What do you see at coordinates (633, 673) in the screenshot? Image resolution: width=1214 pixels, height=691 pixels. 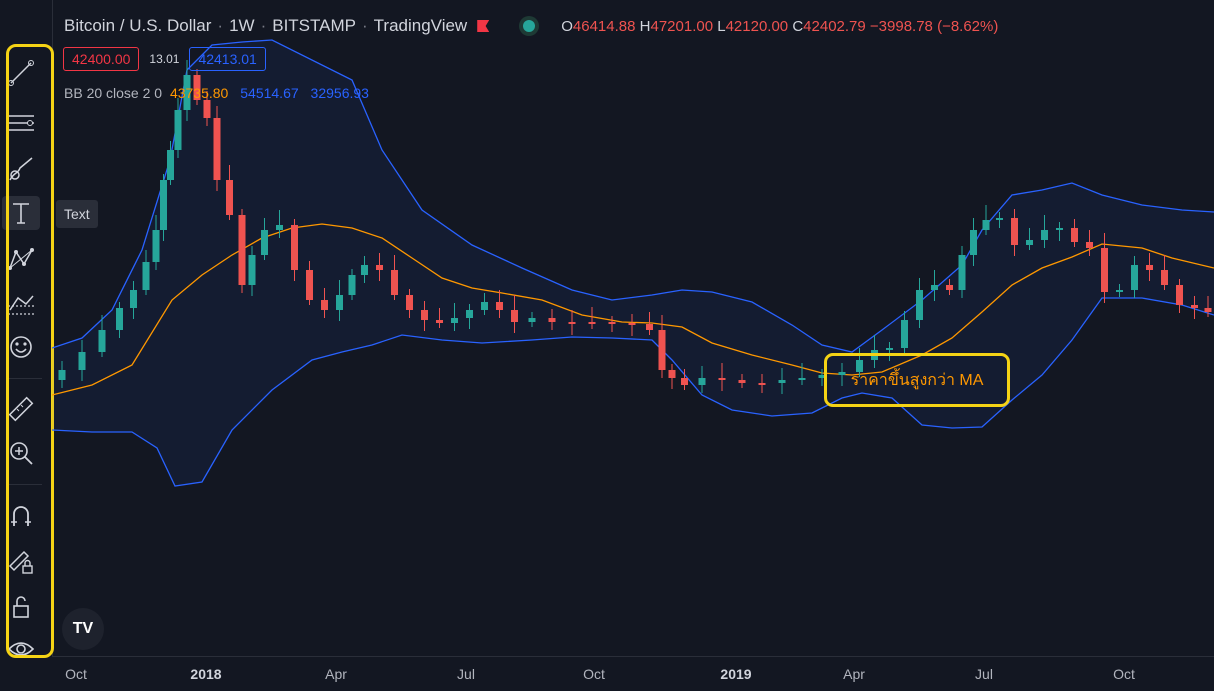 I see `time-axis: Oct 2018 Apr Jul Oct 2019 Apr Jul Oct` at bounding box center [633, 673].